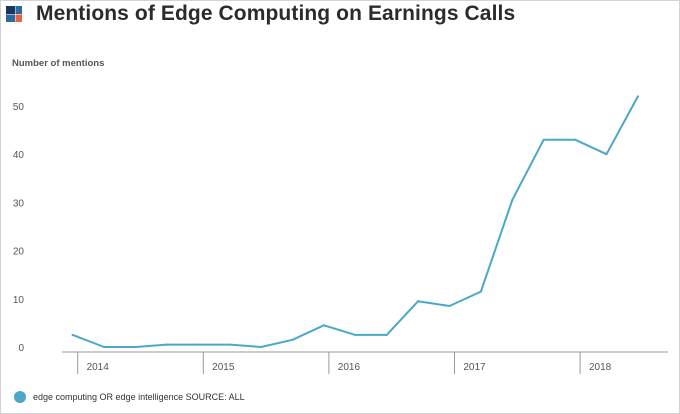  What do you see at coordinates (365, 362) in the screenshot?
I see `x-axis: 2014 2015 2016 2017 2018` at bounding box center [365, 362].